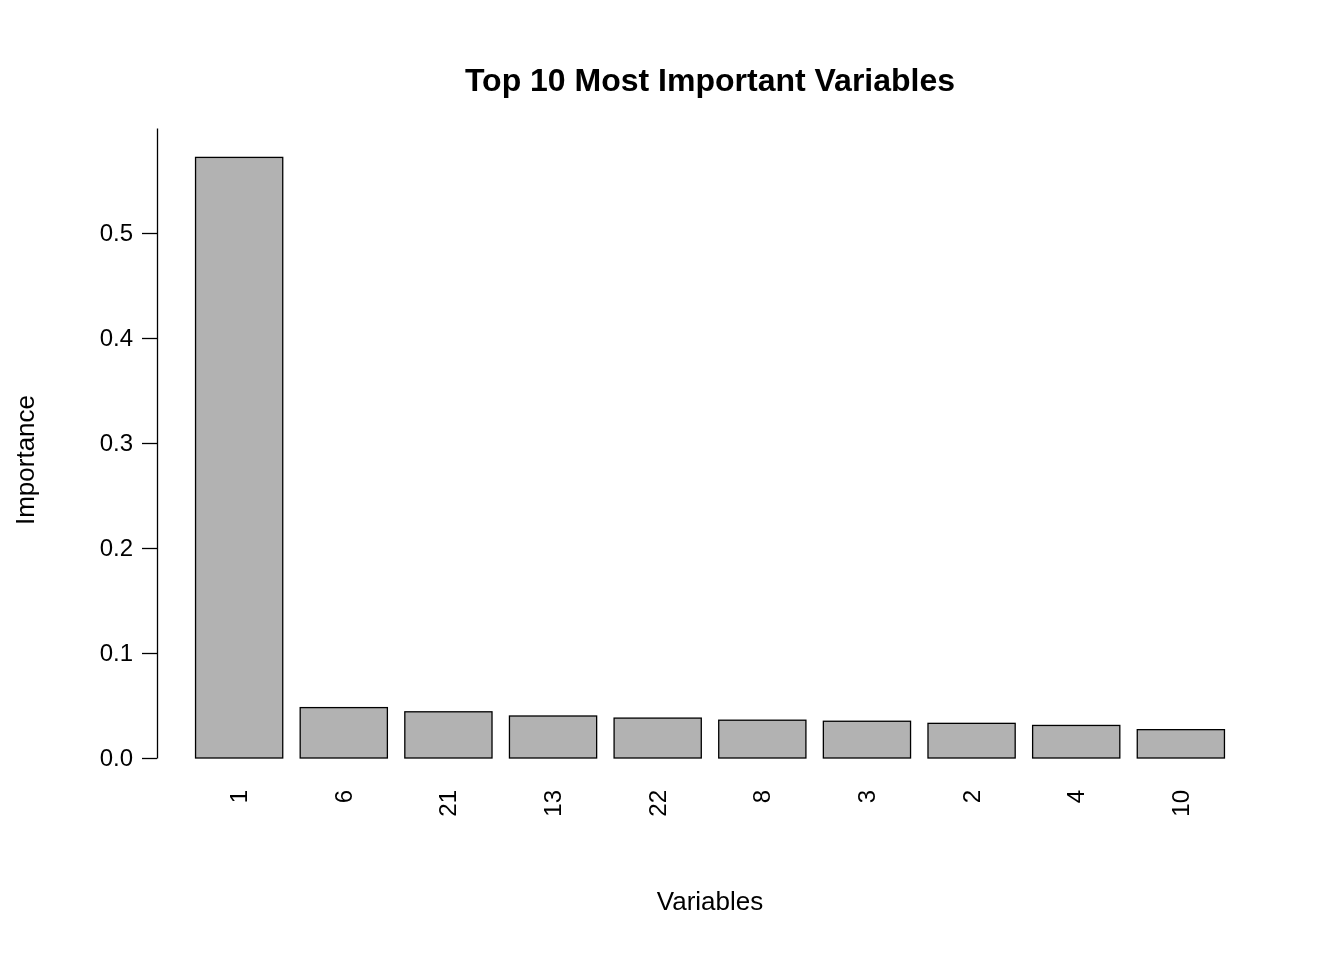  I want to click on x-axis-title: Variables, so click(710, 901).